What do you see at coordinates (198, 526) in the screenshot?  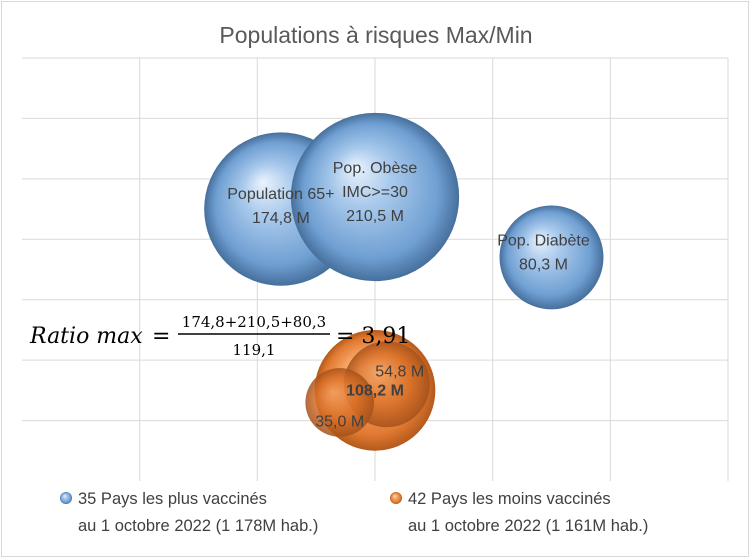 I see `legend-label-most-vaccinated-line2: au 1 octobre 2022 (1 178M hab.)` at bounding box center [198, 526].